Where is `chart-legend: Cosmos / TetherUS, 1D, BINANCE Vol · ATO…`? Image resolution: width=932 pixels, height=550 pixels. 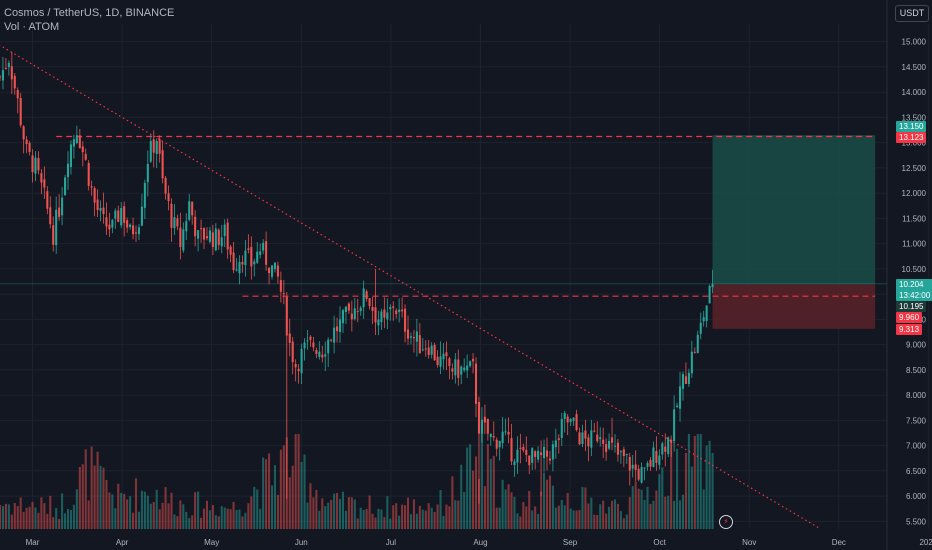
chart-legend: Cosmos / TetherUS, 1D, BINANCE Vol · ATO… is located at coordinates (89, 20).